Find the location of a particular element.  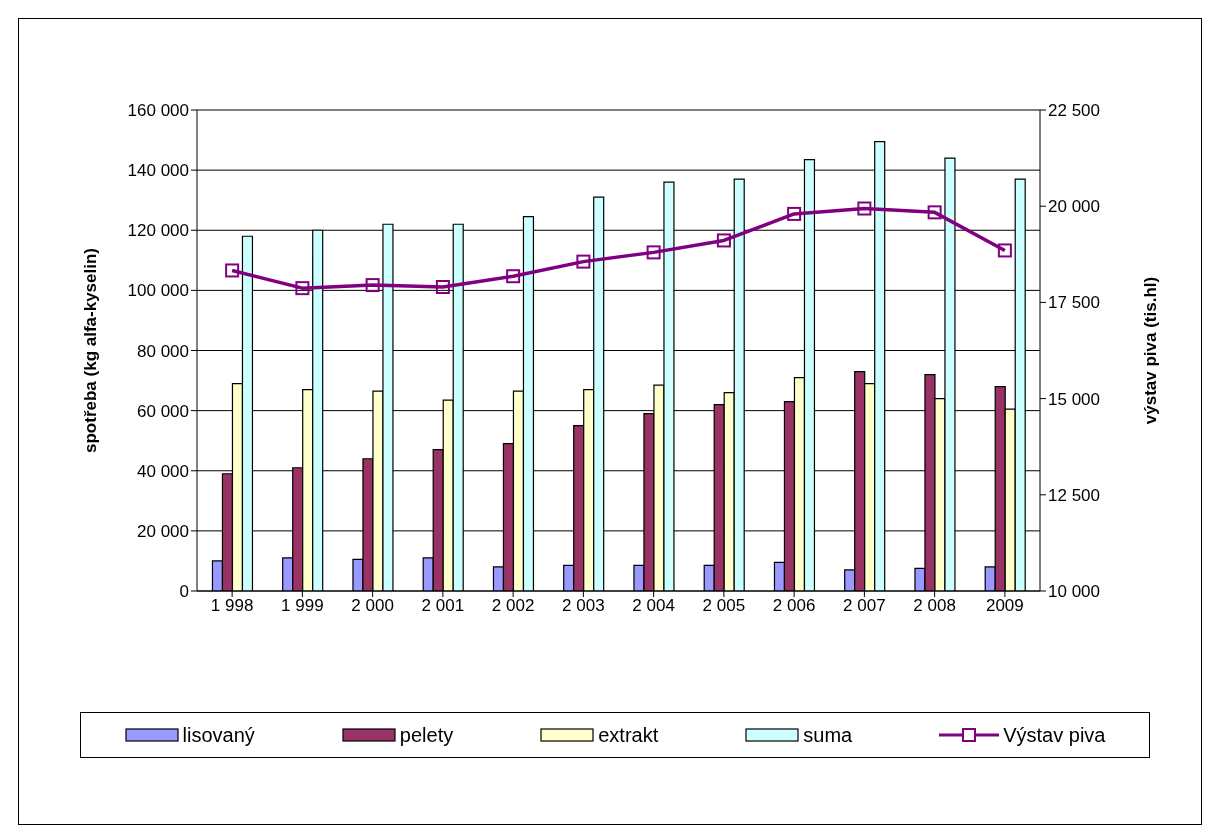

x-tick-label: 2 000 is located at coordinates (372, 606).